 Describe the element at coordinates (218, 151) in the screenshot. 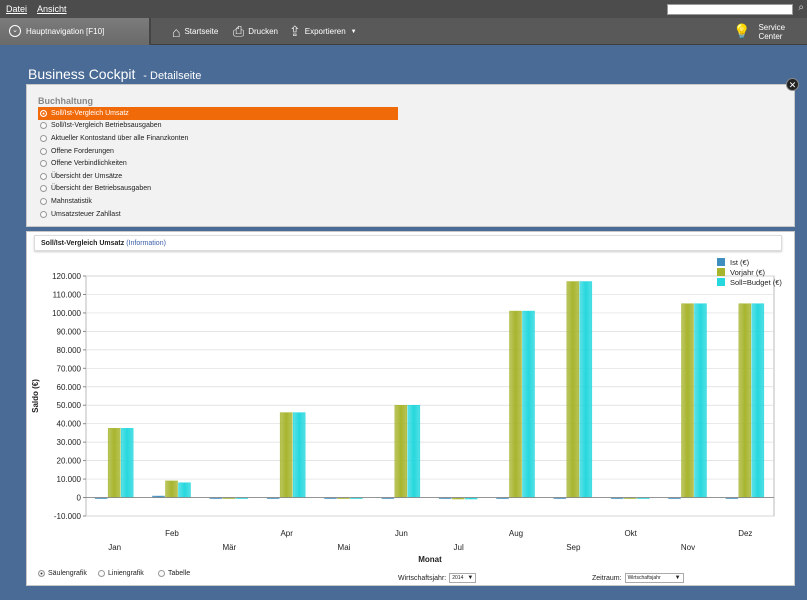

I see `report-option: Offene Forderungen` at that location.